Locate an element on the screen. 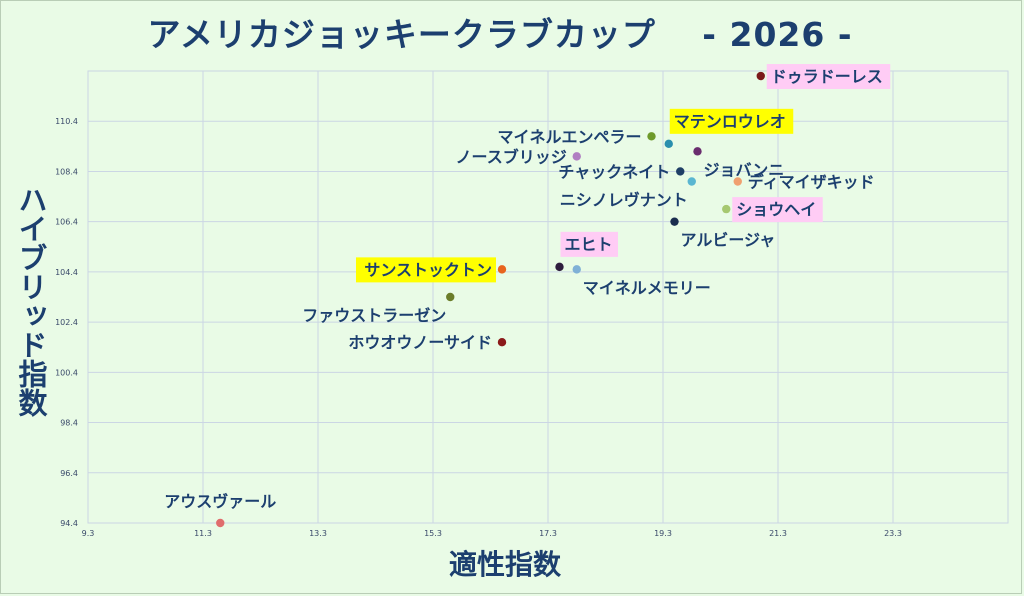 The width and height of the screenshot is (1024, 596). data-point-label: エヒト is located at coordinates (589, 244).